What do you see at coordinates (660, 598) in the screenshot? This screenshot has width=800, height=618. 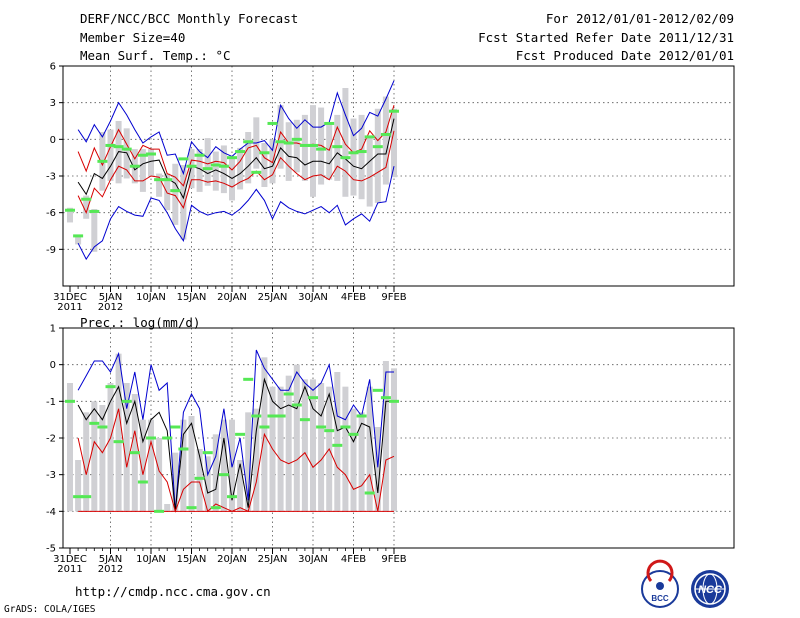 I see `bcc-logo-text: BCC` at bounding box center [660, 598].